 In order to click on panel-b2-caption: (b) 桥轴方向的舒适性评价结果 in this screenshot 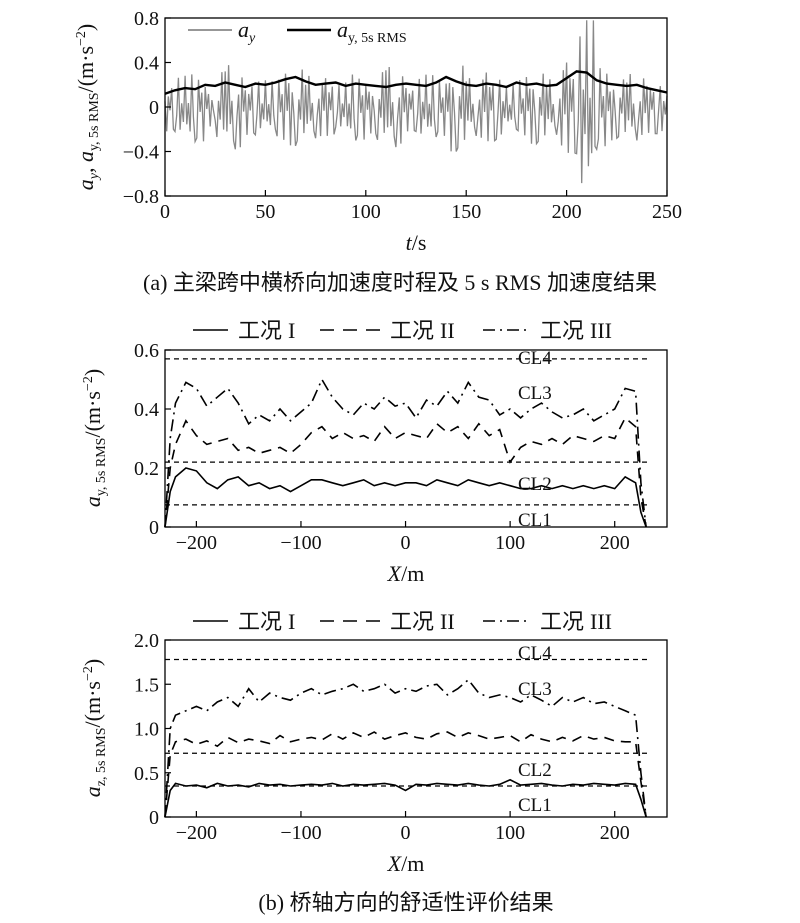, I will do `click(405, 902)`.